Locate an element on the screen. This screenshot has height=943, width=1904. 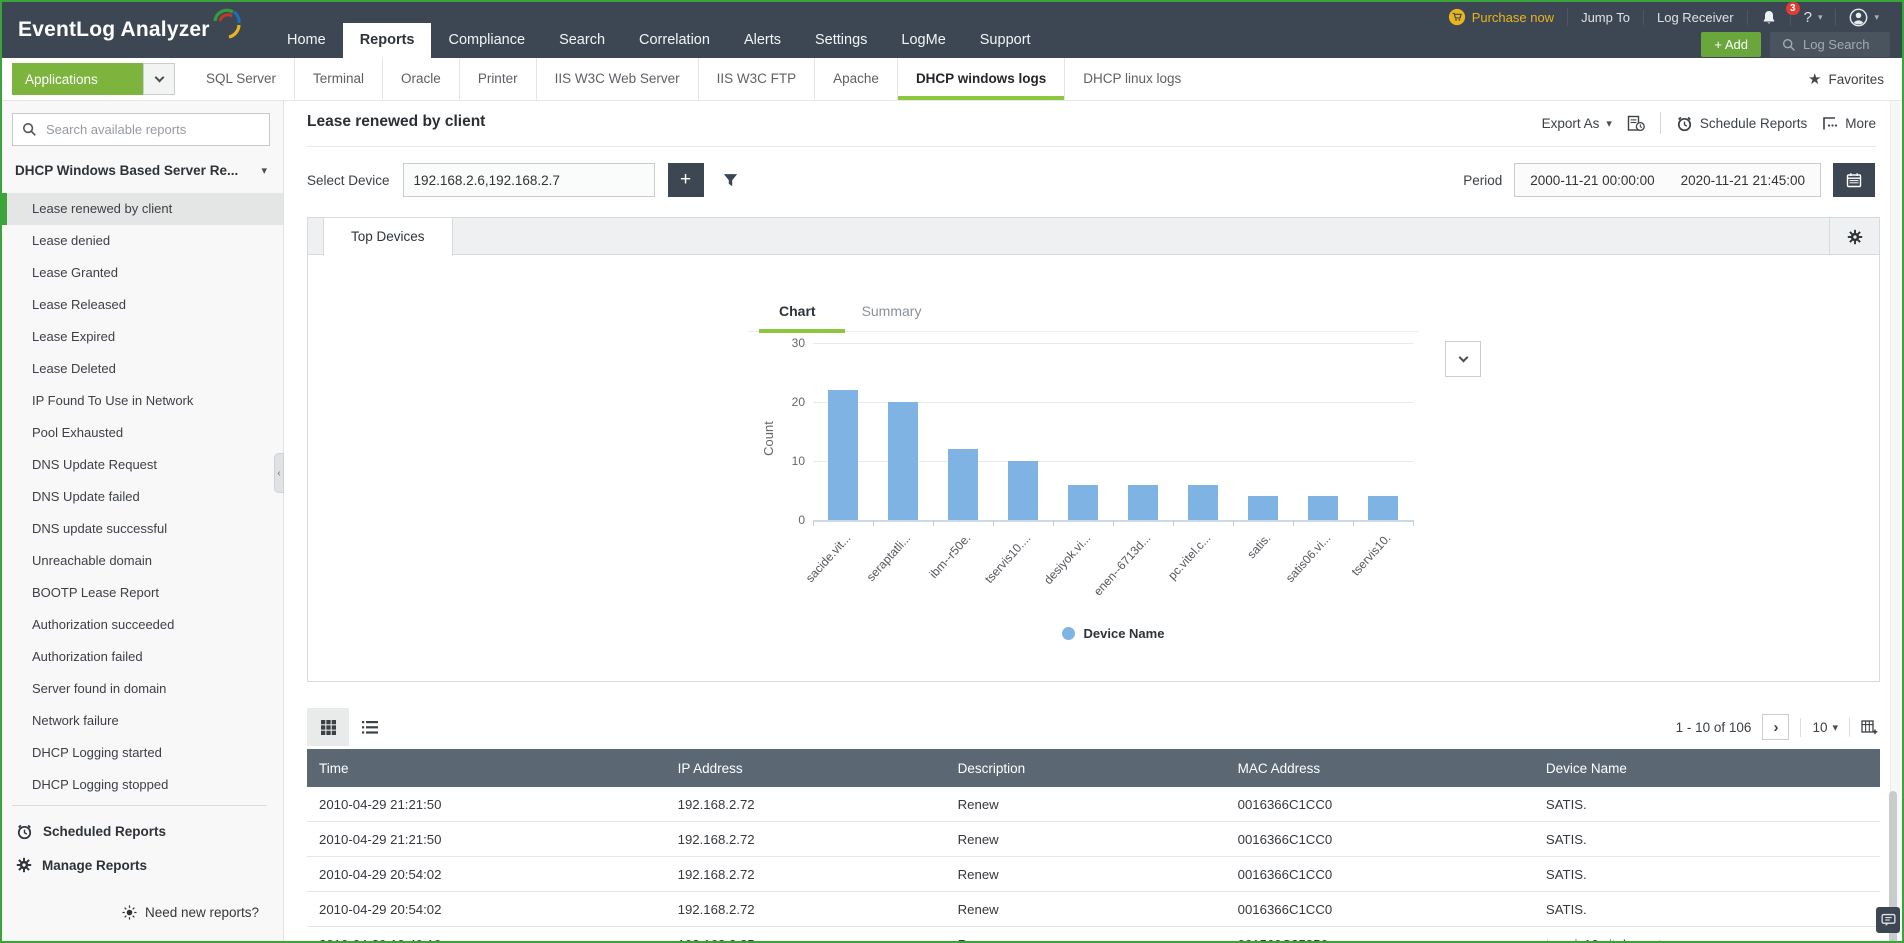
sidebar-item-authorization-succeeded: Authorization succeeded is located at coordinates (103, 624).